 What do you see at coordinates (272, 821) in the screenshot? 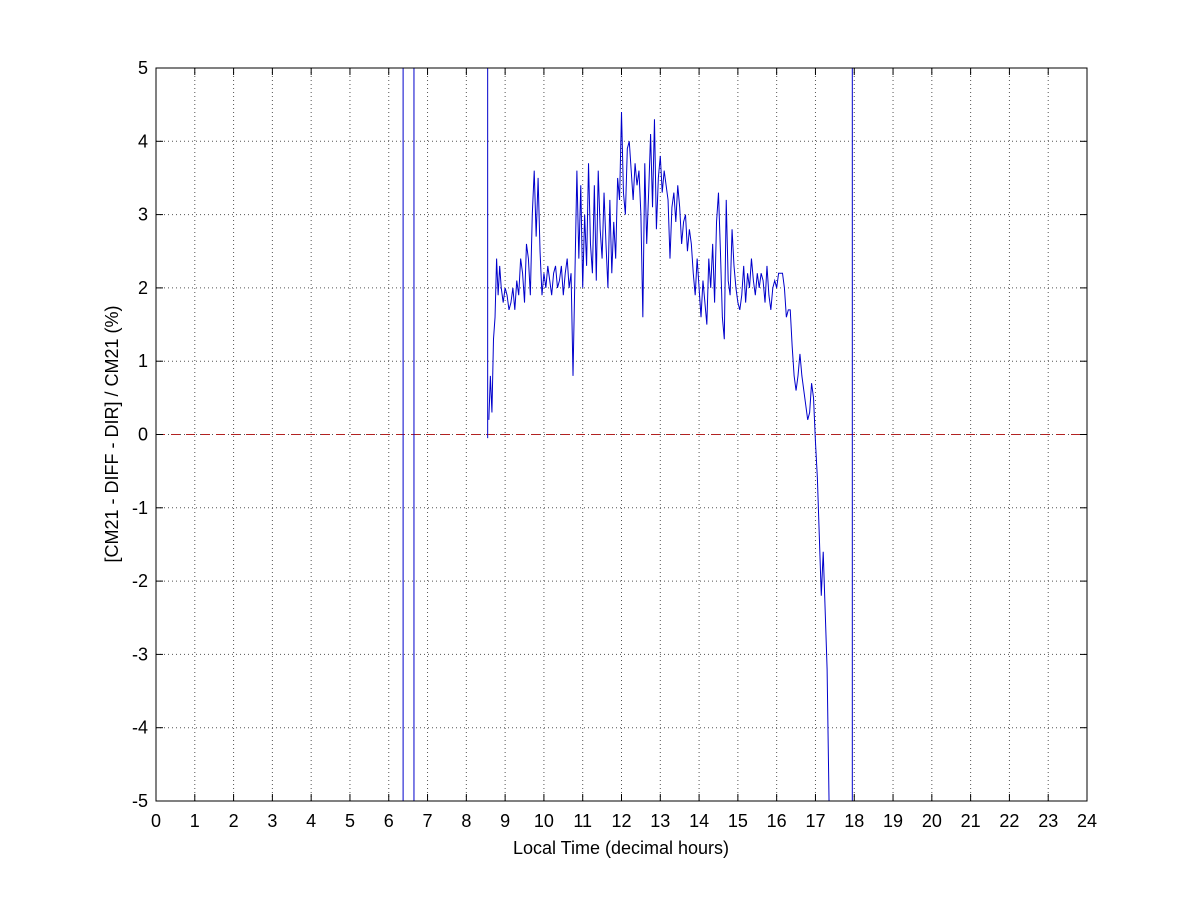
I see `x-tick-label: 3` at bounding box center [272, 821].